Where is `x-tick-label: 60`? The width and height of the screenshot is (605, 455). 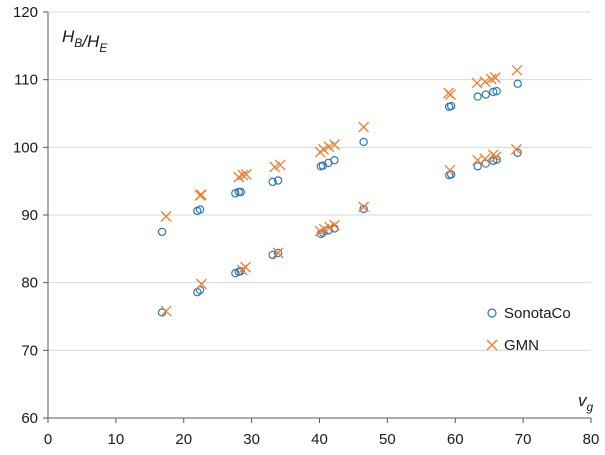 x-tick-label: 60 is located at coordinates (455, 439).